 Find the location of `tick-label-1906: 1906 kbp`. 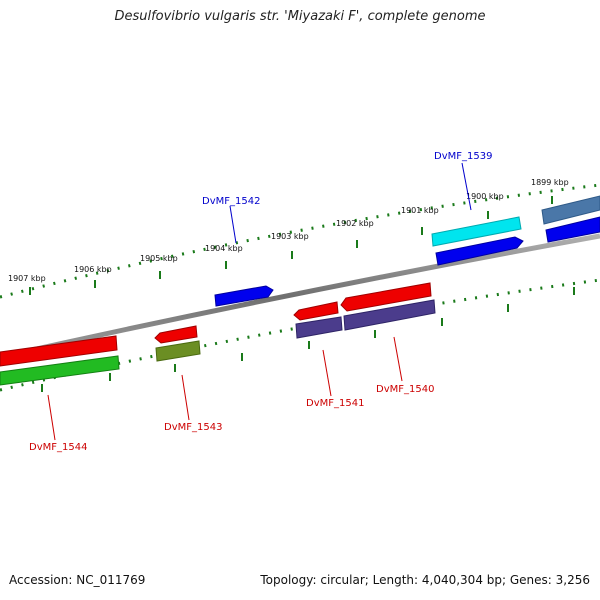

tick-label-1906: 1906 kbp is located at coordinates (93, 269).